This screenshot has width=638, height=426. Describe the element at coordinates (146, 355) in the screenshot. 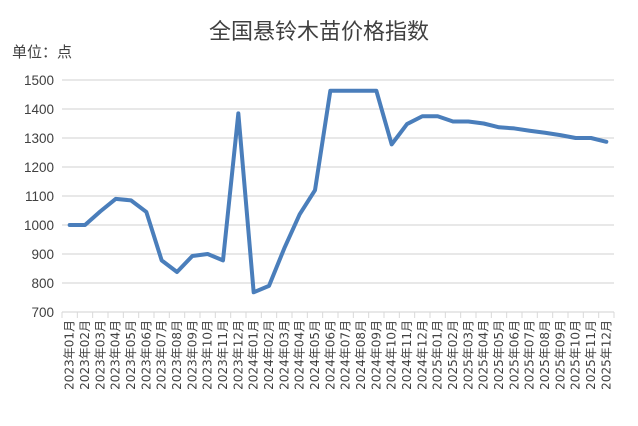

I see `x-tick-label: 2023年06月` at that location.